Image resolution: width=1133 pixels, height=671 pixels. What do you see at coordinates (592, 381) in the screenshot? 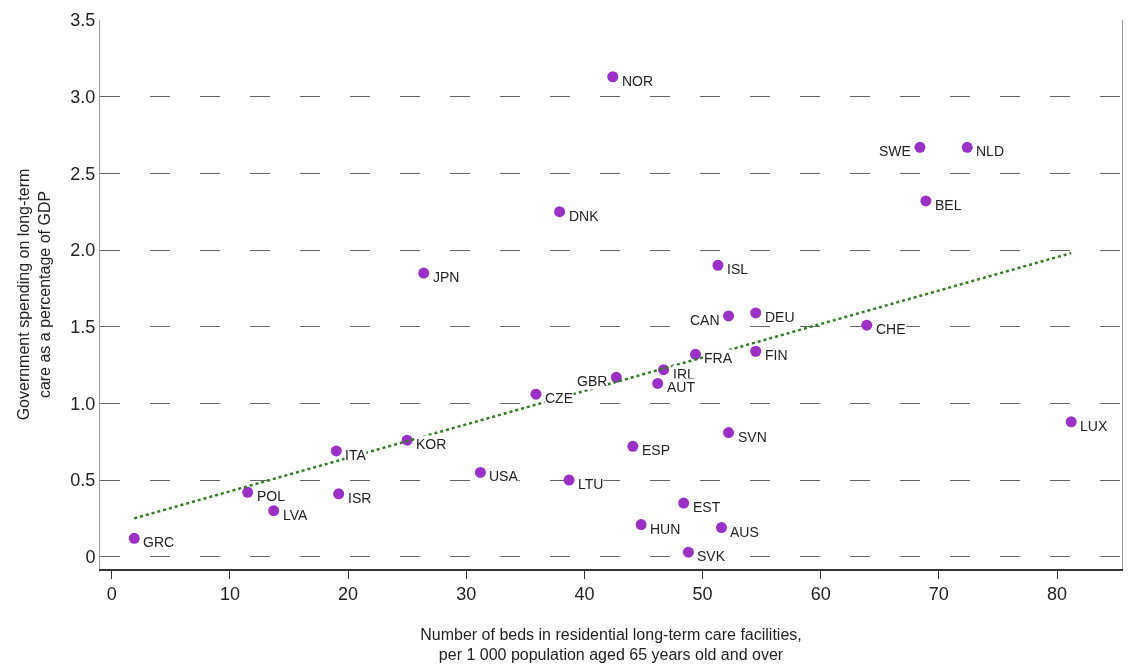
I see `annotation: GBR` at bounding box center [592, 381].